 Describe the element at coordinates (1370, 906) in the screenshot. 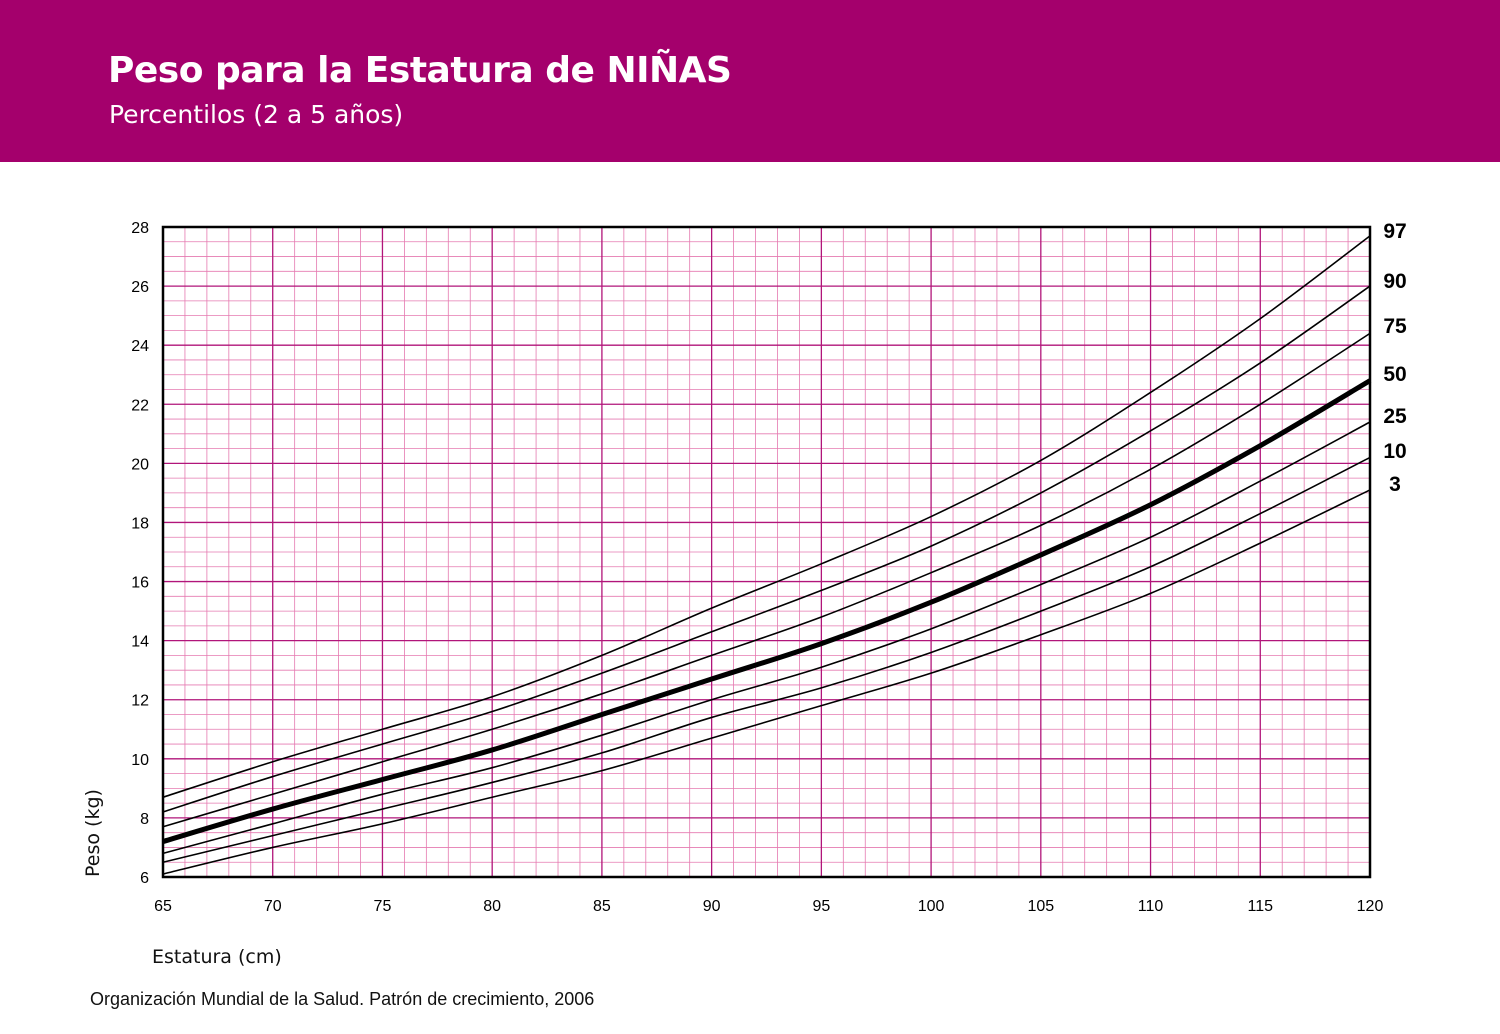

I see `x-tick-label: 120` at that location.